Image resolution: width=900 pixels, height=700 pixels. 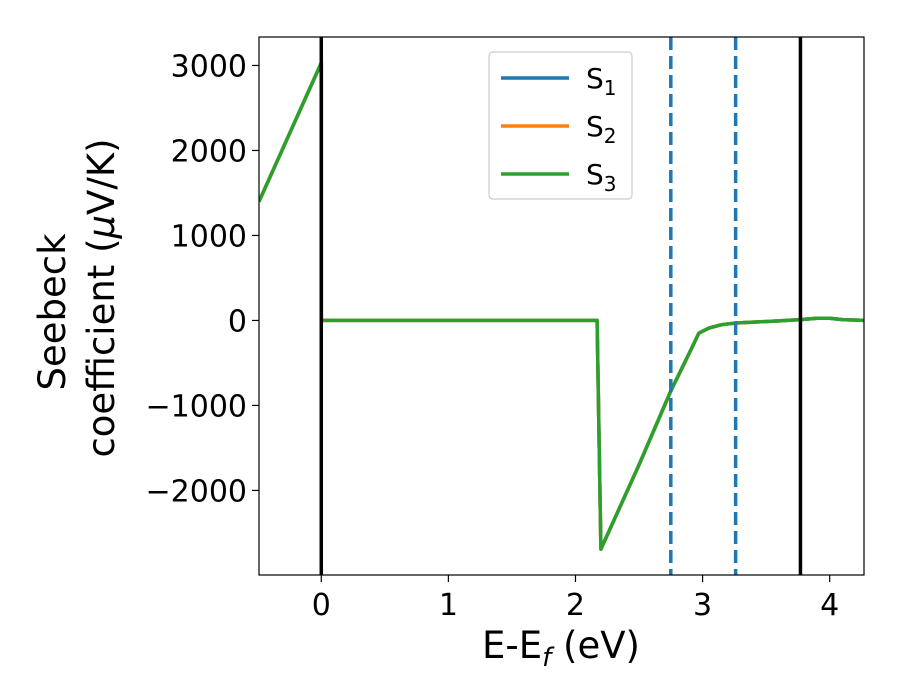 I want to click on y-axis-label-line1: Seebeck, so click(x=52, y=312).